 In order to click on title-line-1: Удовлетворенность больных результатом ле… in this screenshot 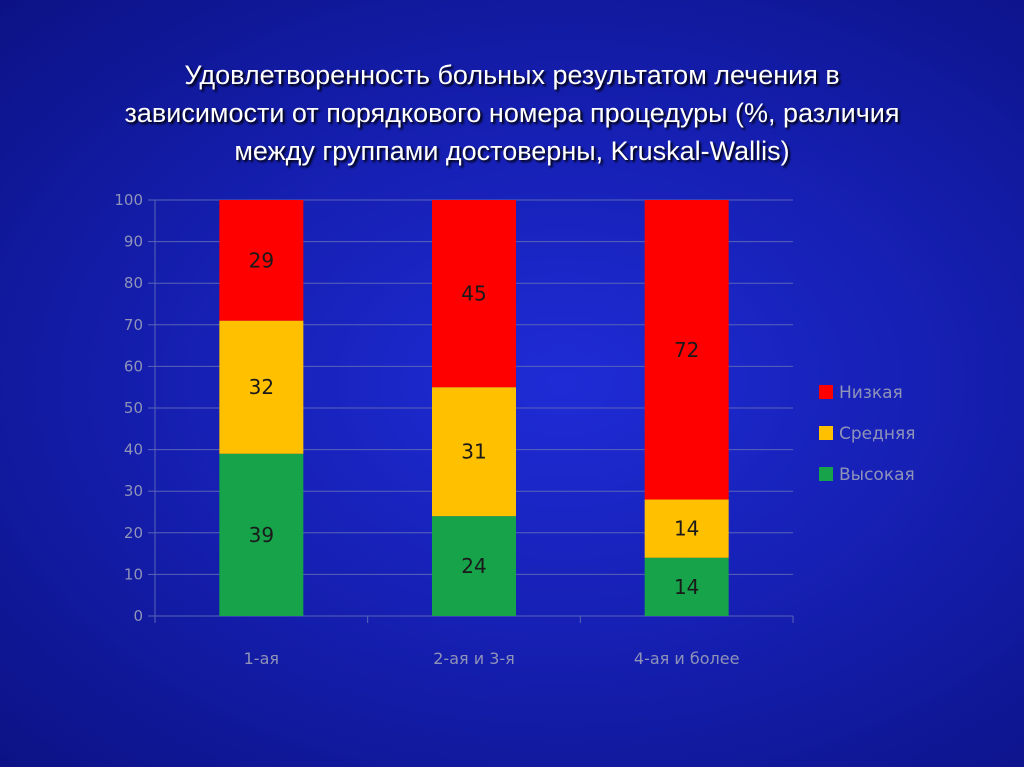, I will do `click(512, 75)`.